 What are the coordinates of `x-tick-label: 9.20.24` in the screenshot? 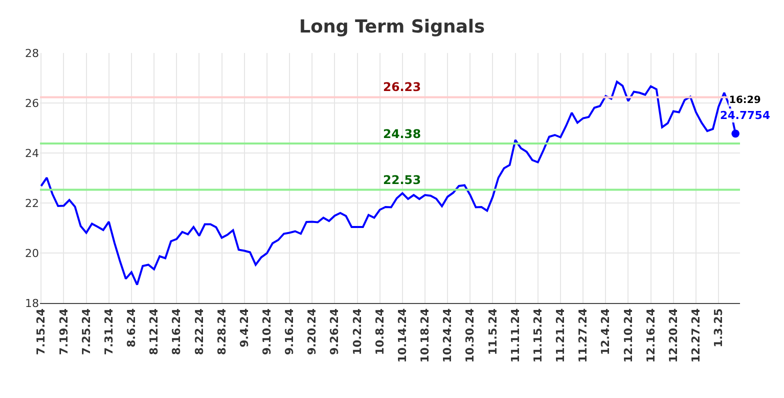 It's located at (312, 332).